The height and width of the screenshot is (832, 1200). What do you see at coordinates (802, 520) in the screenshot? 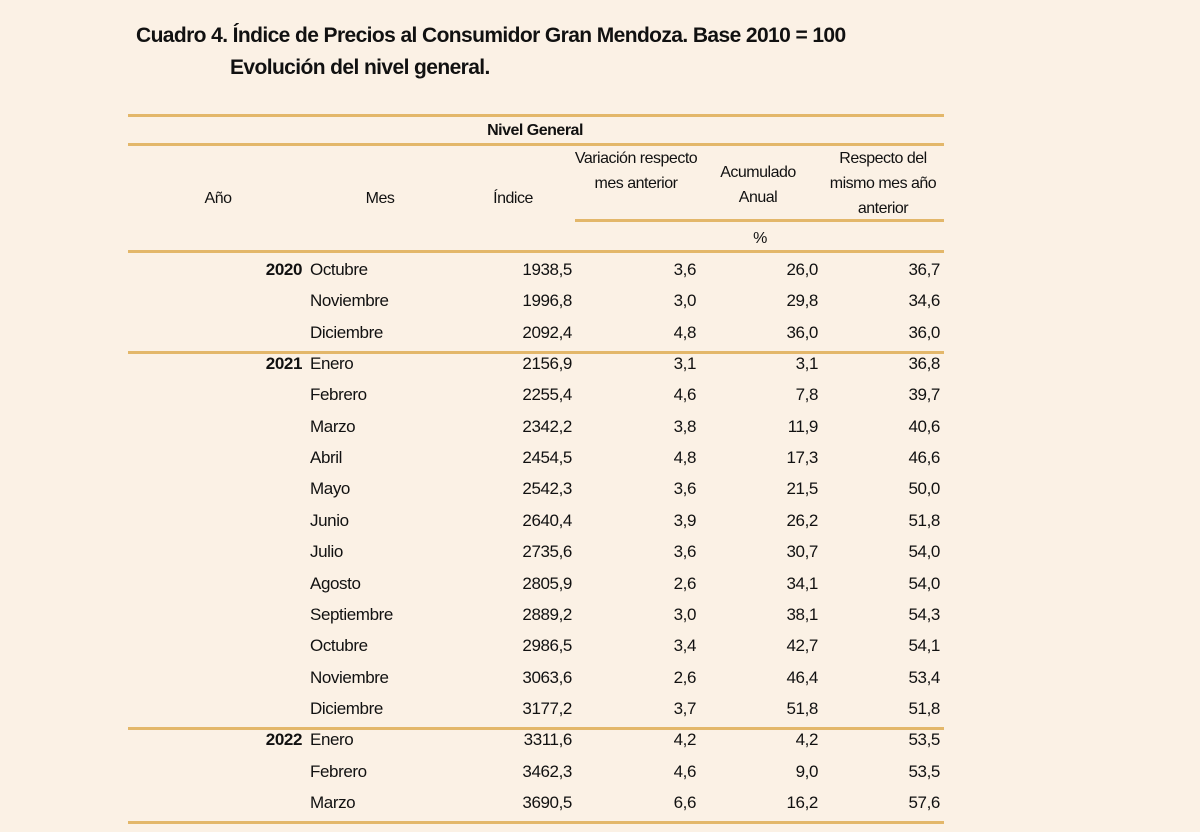
I see `cell-acc: 26,2` at bounding box center [802, 520].